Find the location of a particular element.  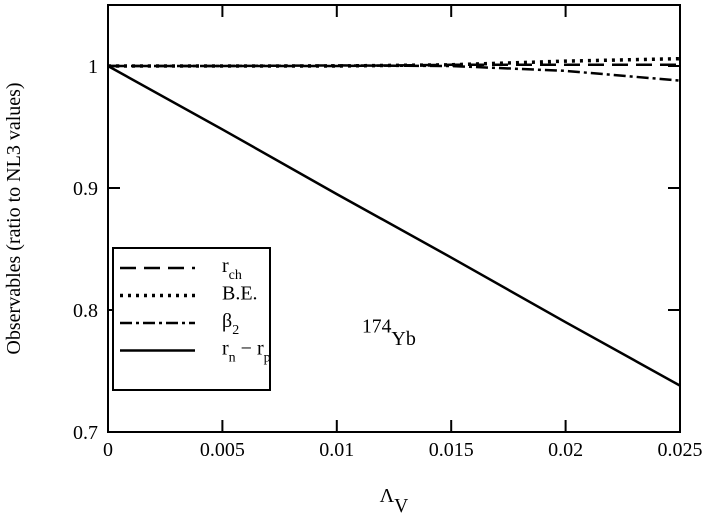

y-tick-label: 0.9 is located at coordinates (85, 189).